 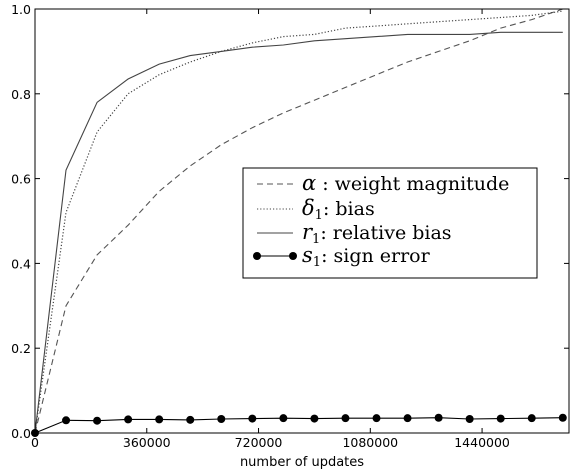 What do you see at coordinates (338, 209) in the screenshot?
I see `legend-label-delta1: δ1: bias` at bounding box center [338, 209].